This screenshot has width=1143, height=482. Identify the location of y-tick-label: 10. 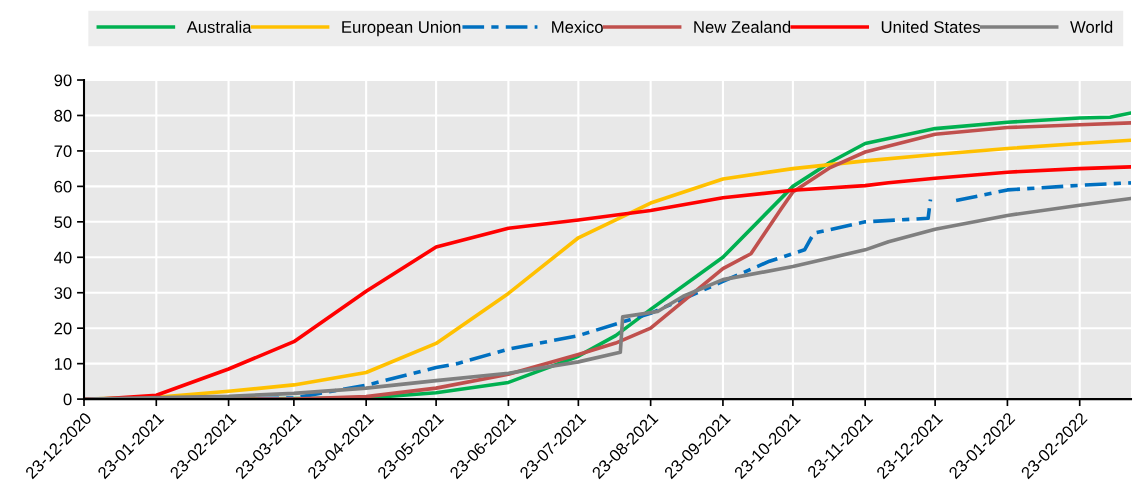
(63, 364).